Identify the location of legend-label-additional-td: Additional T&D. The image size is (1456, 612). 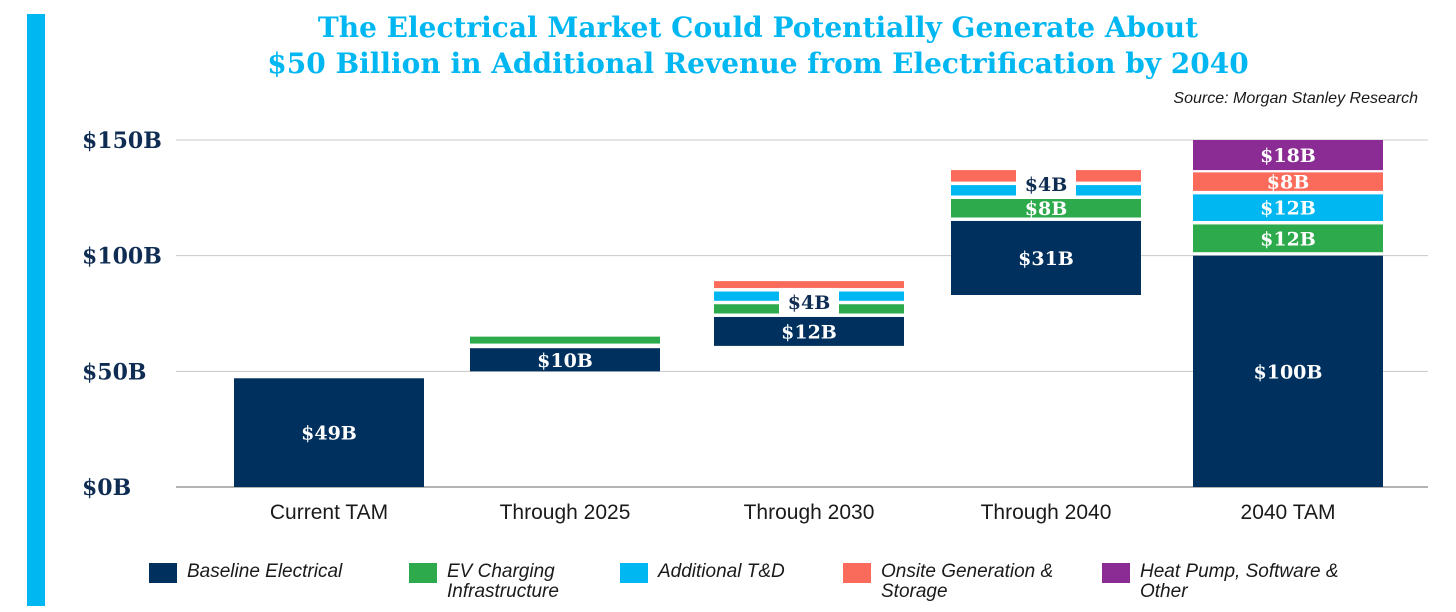
(721, 571).